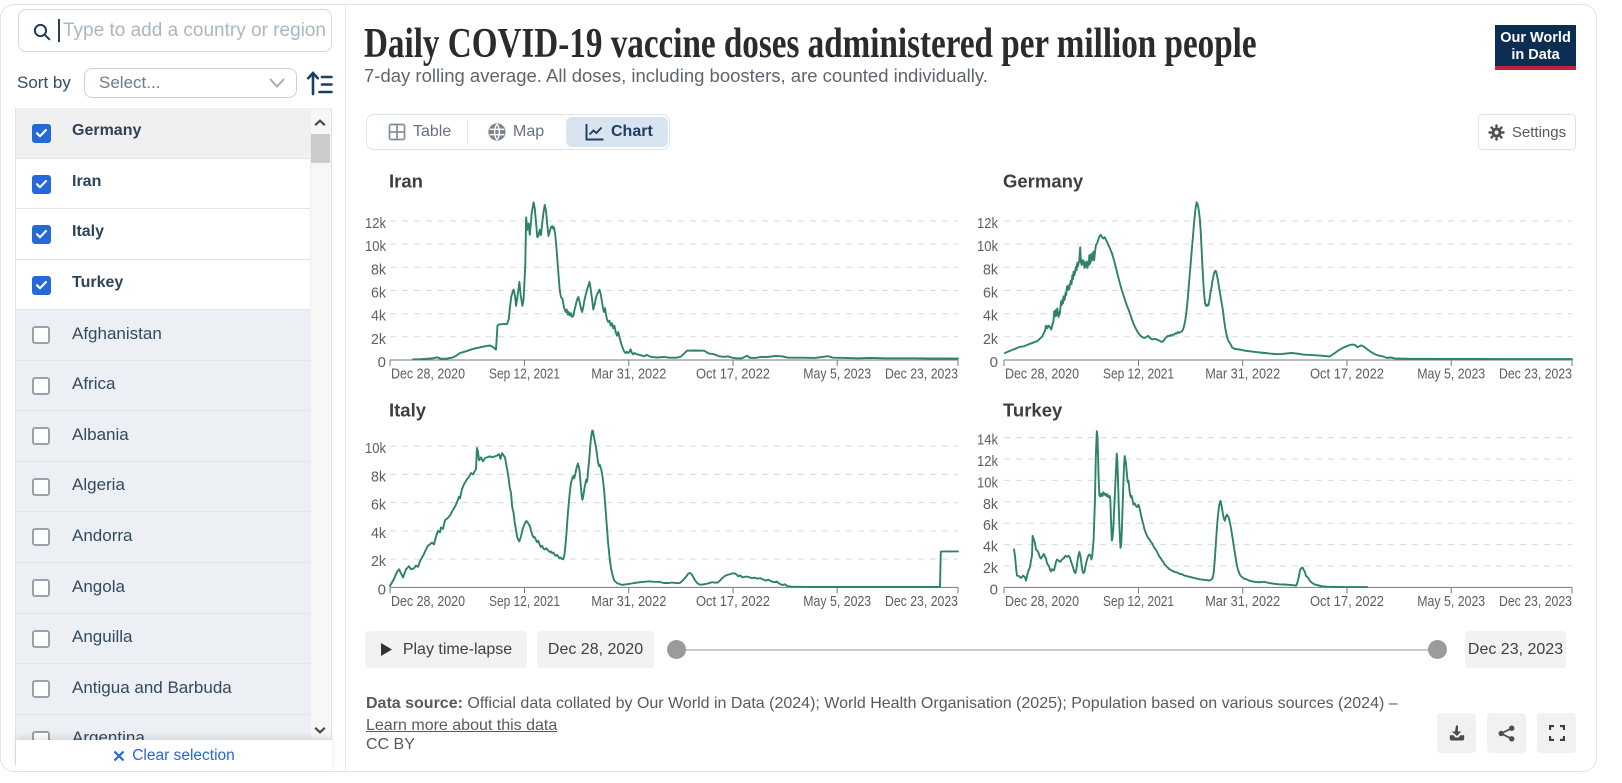  I want to click on svg-text: 14k, so click(987, 440).